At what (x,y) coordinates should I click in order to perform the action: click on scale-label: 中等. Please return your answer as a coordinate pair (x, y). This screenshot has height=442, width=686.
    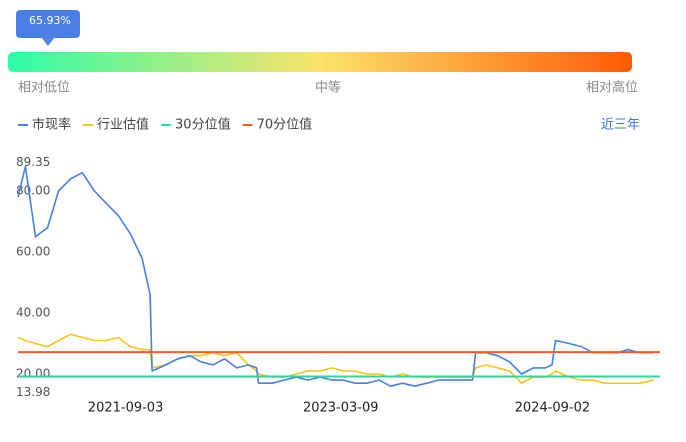
    Looking at the image, I should click on (328, 88).